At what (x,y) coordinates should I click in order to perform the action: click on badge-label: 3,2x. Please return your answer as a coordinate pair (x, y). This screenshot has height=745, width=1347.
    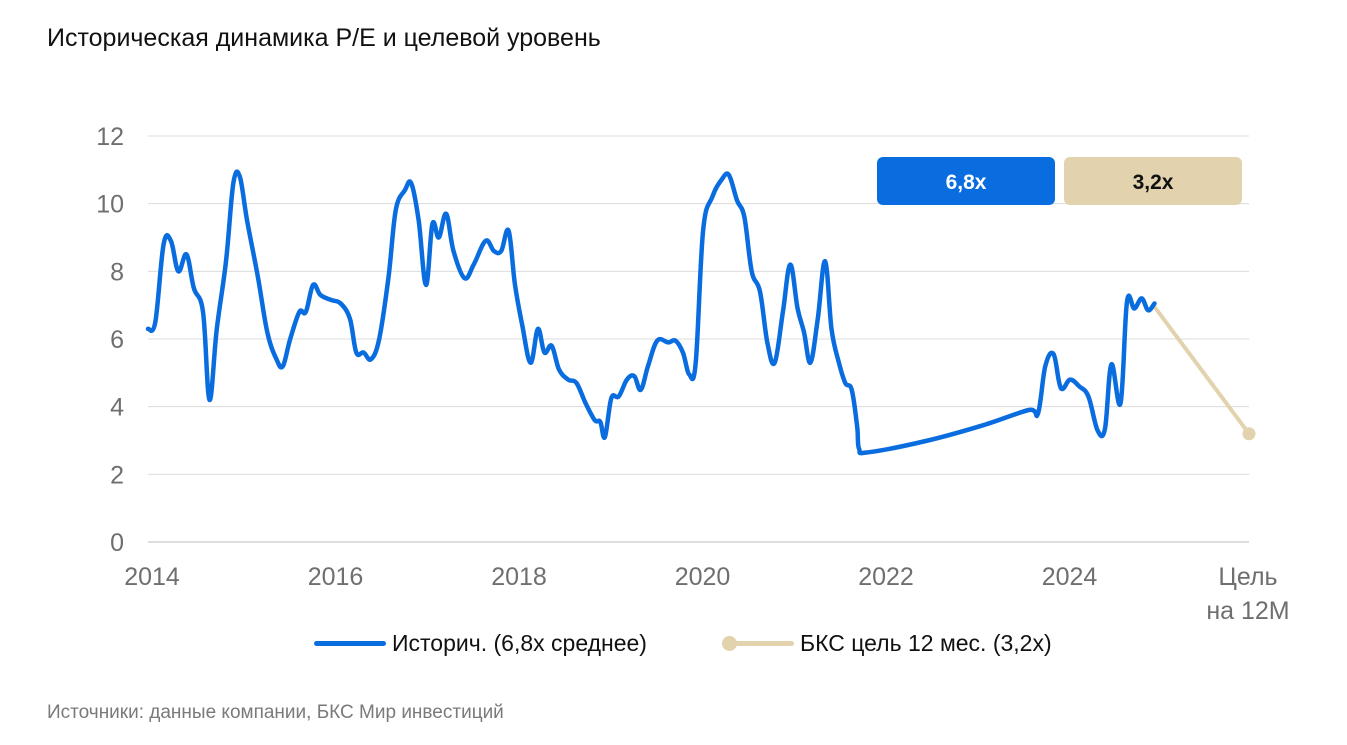
    Looking at the image, I should click on (1153, 182).